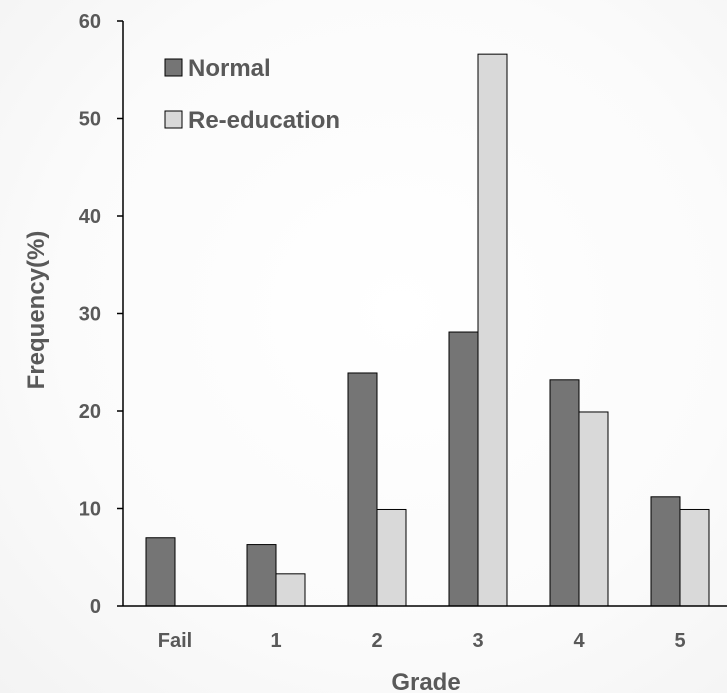  What do you see at coordinates (90, 22) in the screenshot?
I see `y-tick-label-60: 60` at bounding box center [90, 22].